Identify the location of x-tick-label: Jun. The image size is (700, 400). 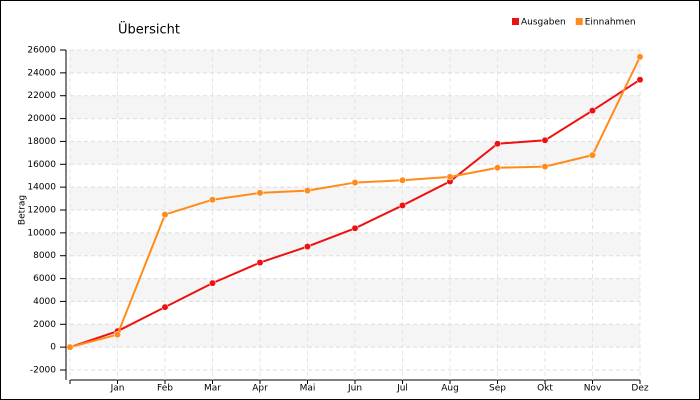
(354, 389).